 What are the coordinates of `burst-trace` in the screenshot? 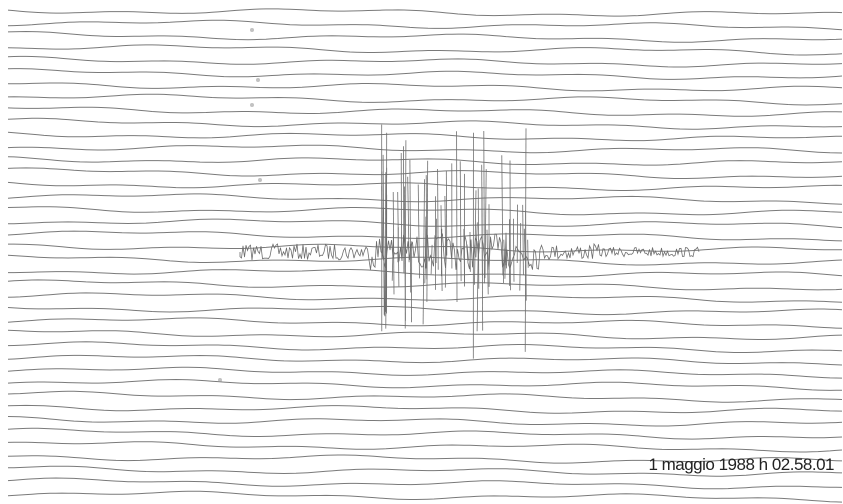 It's located at (469, 251).